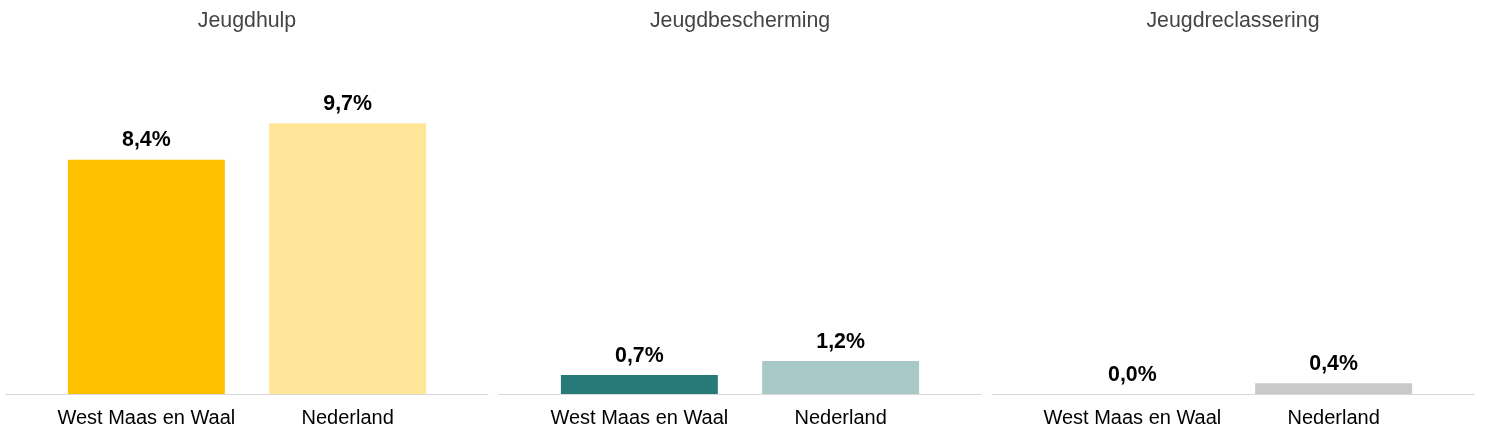  I want to click on data-label: 9,7%, so click(347, 103).